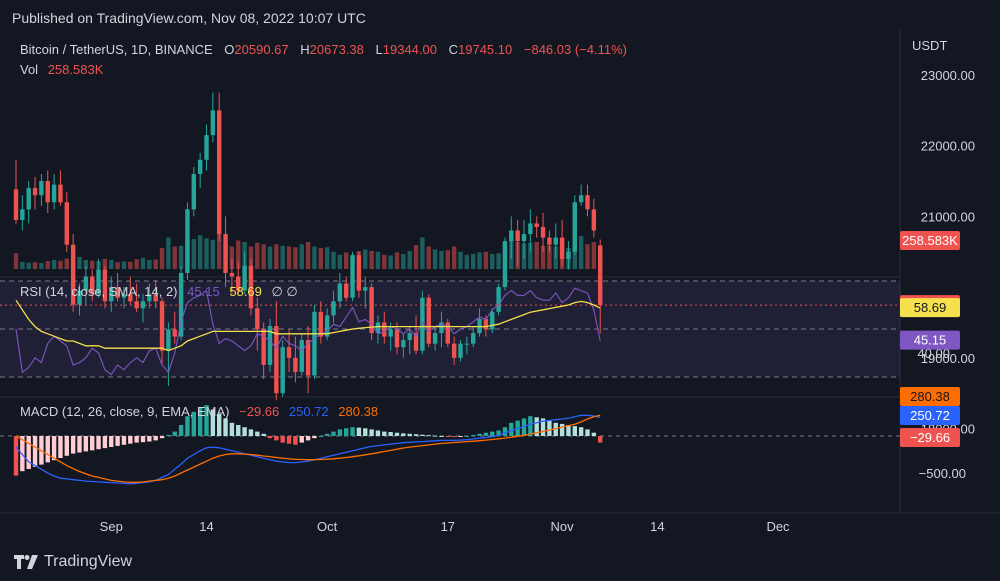 Image resolution: width=1000 pixels, height=581 pixels. What do you see at coordinates (73, 562) in the screenshot?
I see `tradingview-brand: TradingView` at bounding box center [73, 562].